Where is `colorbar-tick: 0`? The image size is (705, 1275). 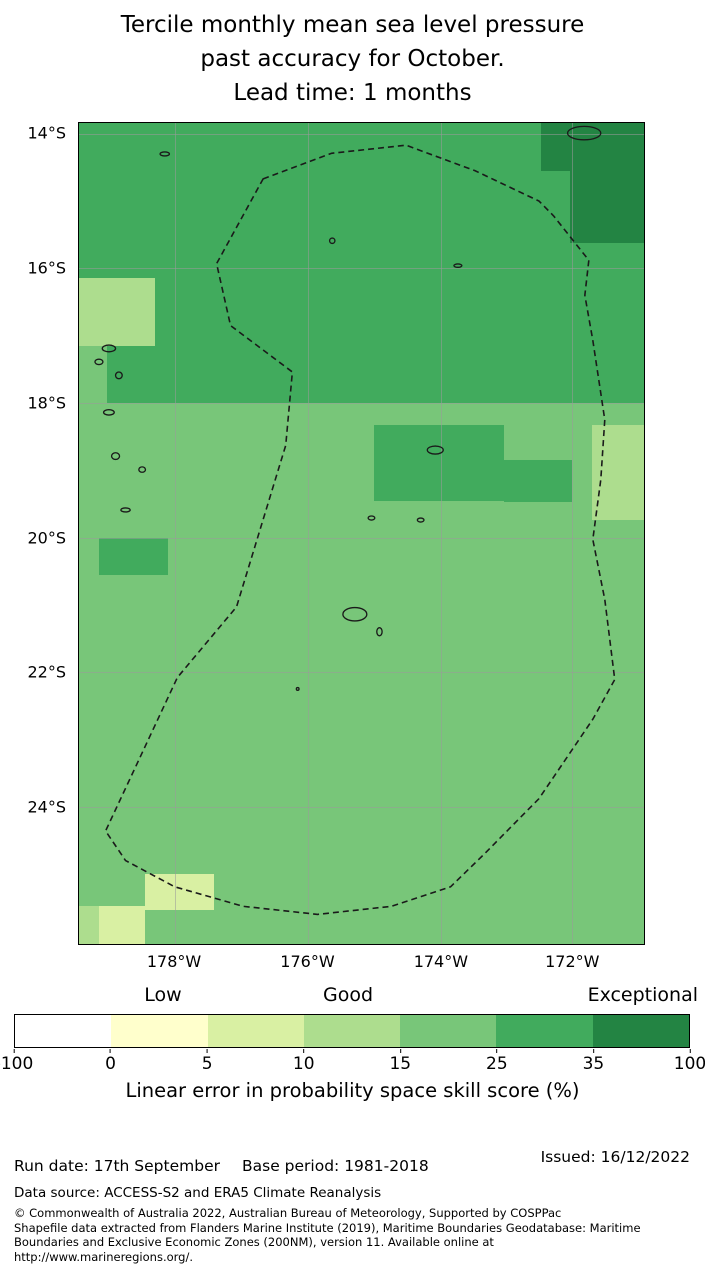 colorbar-tick: 0 is located at coordinates (110, 1061).